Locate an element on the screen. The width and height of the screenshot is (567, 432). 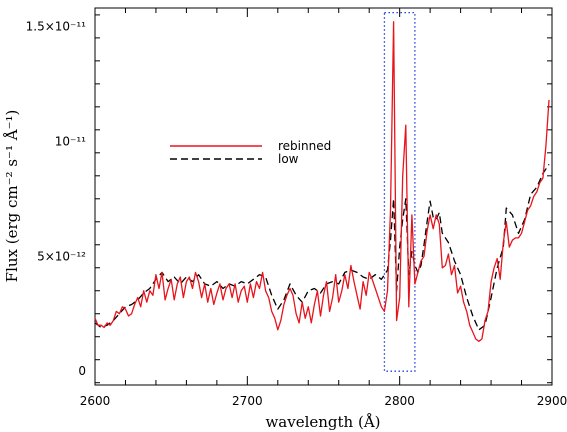
legend-label-low: low is located at coordinates (288, 159).